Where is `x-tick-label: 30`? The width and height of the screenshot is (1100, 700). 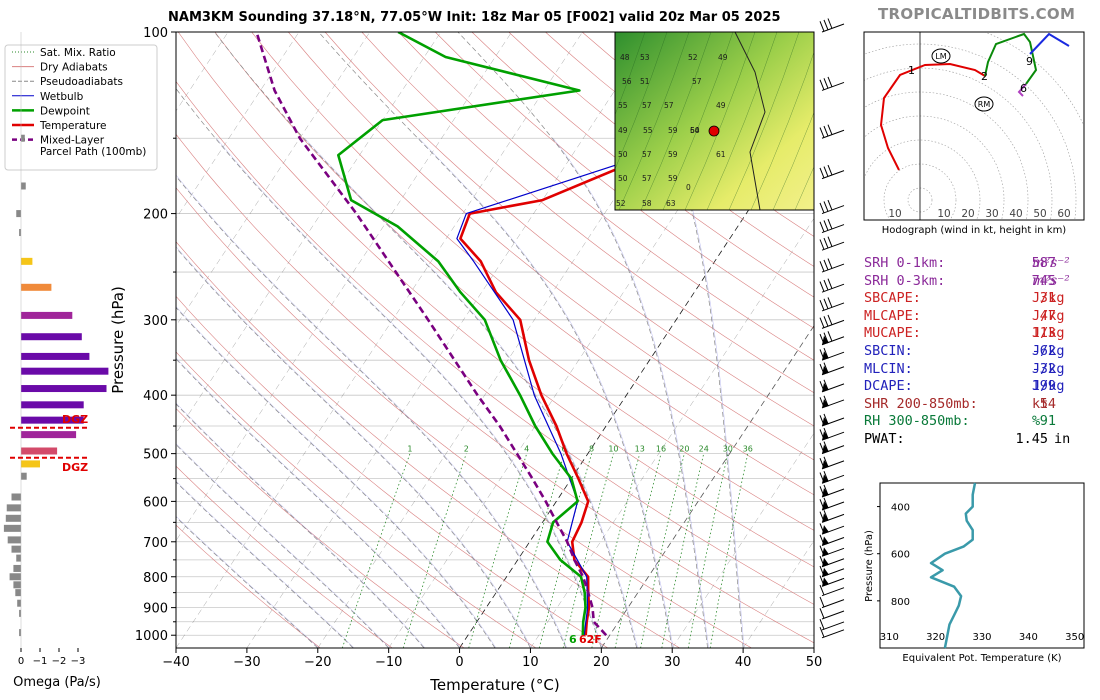 x-tick-label: 30 is located at coordinates (672, 662).